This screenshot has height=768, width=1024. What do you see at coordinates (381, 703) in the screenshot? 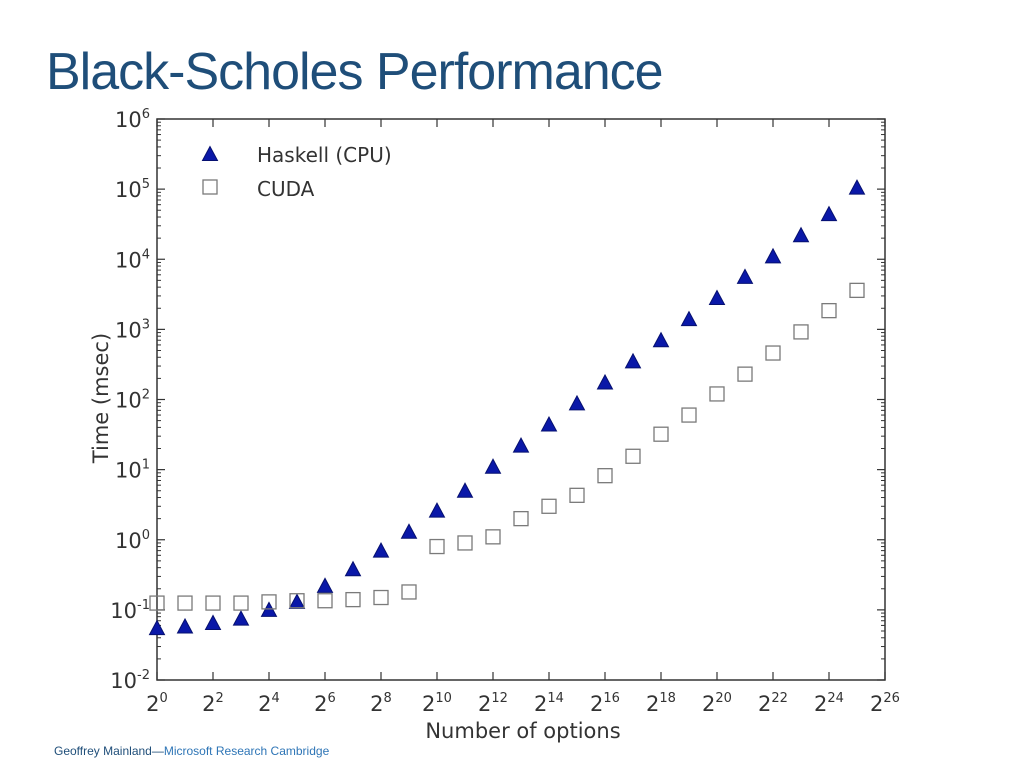
I see `x-tick-label: 28` at bounding box center [381, 703].